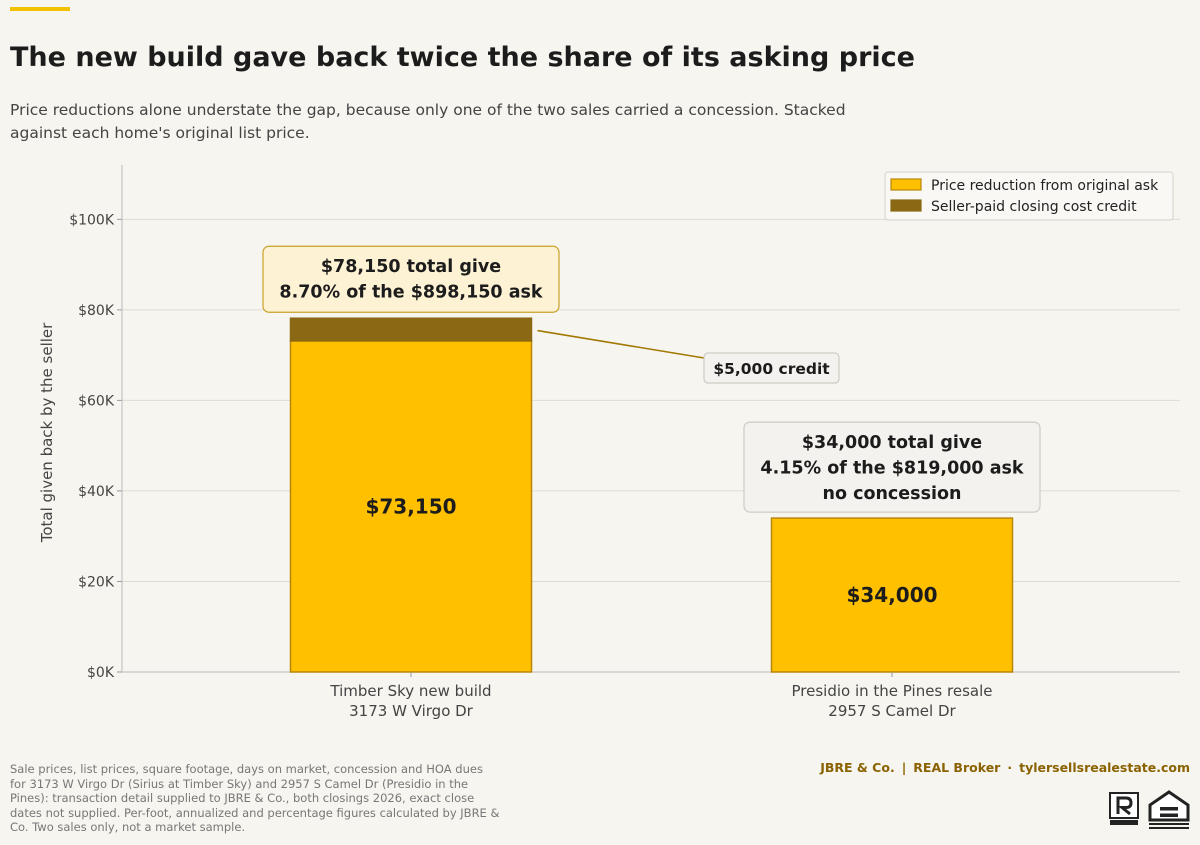 The height and width of the screenshot is (845, 1200). What do you see at coordinates (906, 205) in the screenshot?
I see `legend-swatch-closing-credit` at bounding box center [906, 205].